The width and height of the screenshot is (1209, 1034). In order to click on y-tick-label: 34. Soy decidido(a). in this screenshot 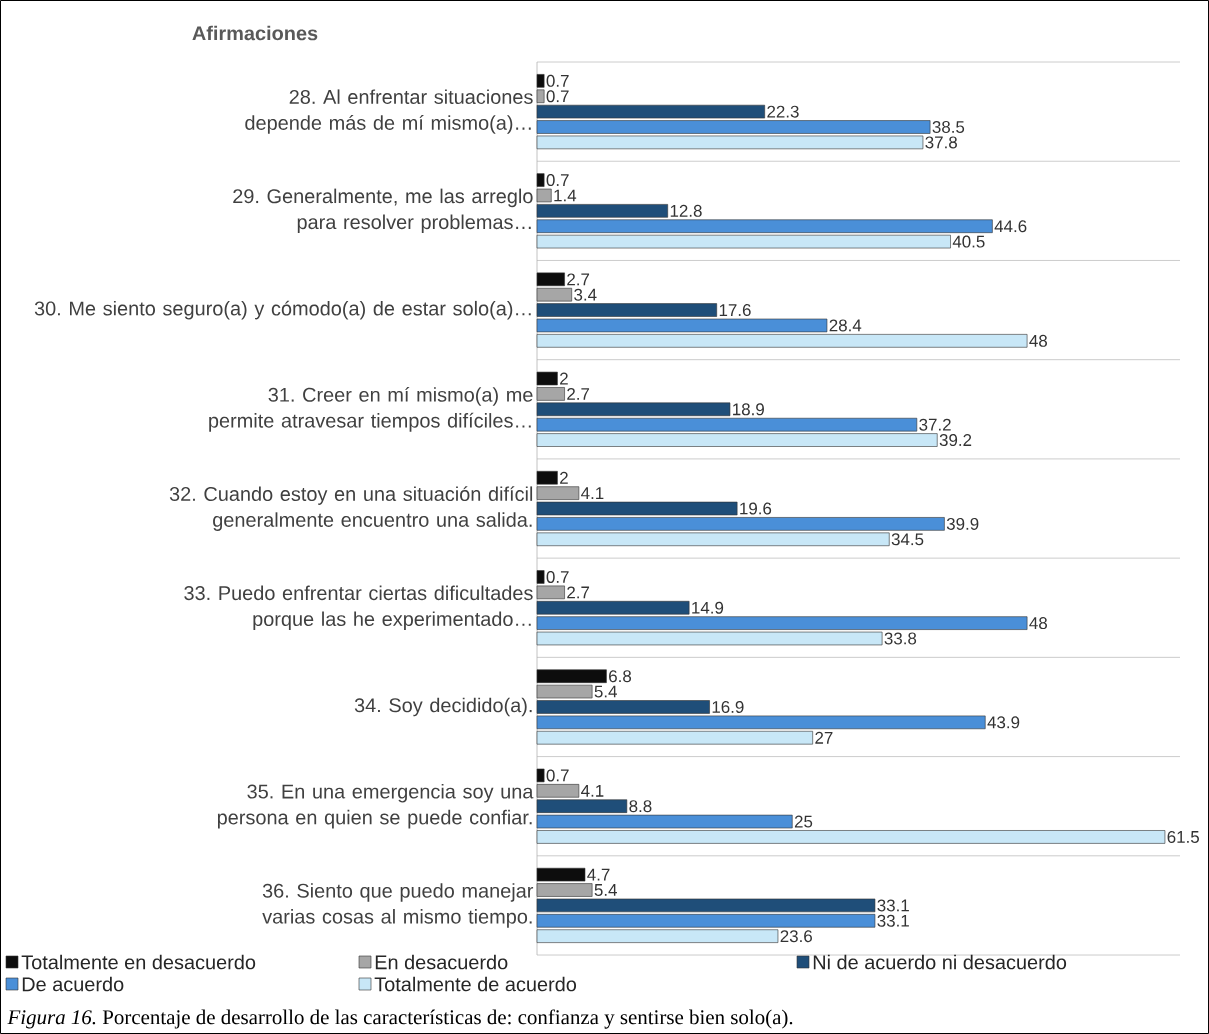, I will do `click(443, 707)`.